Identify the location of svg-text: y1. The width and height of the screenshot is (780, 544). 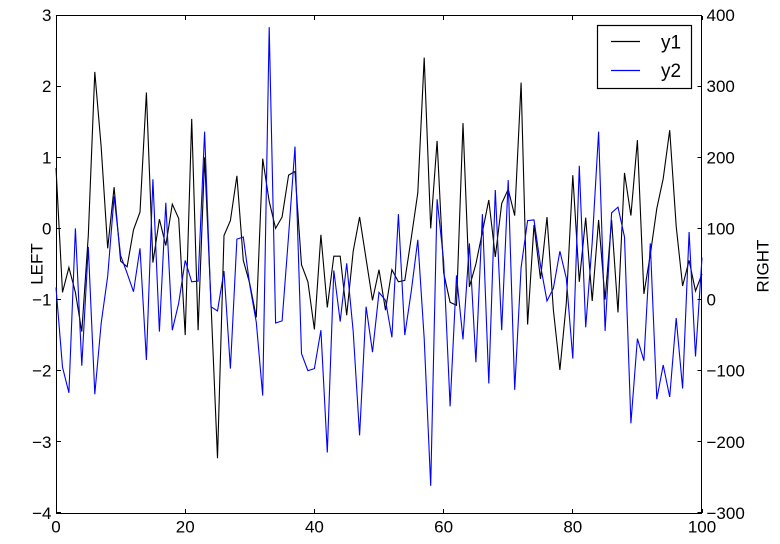
(671, 43).